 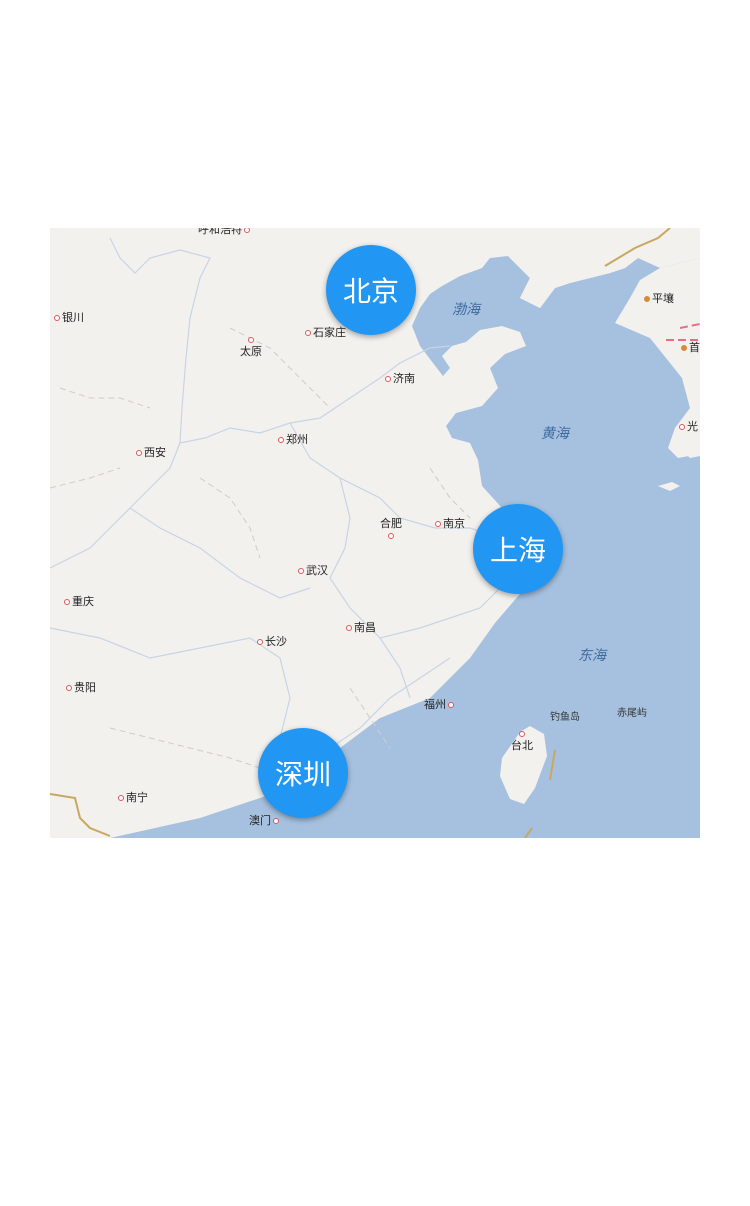 I want to click on korea-land, so click(x=657, y=358).